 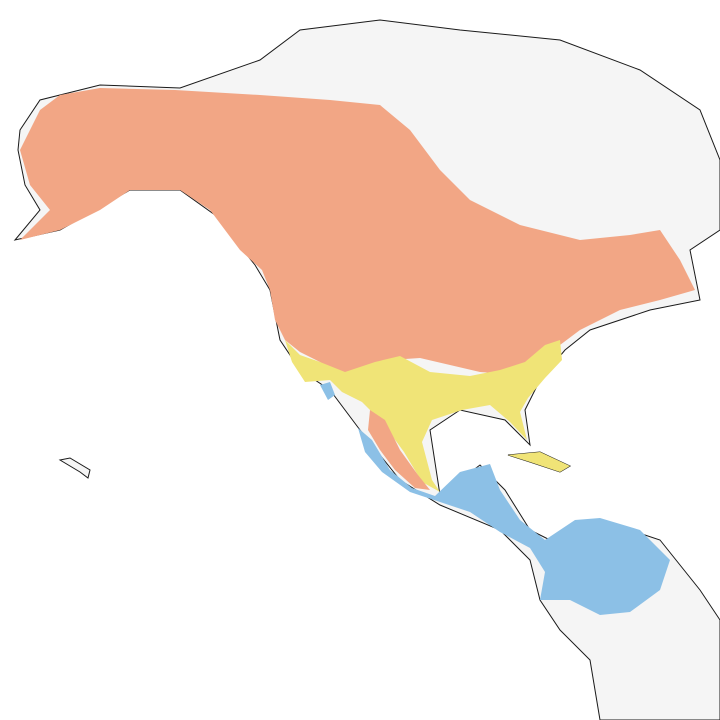 I want to click on range-yellow-cuba, so click(x=539, y=462).